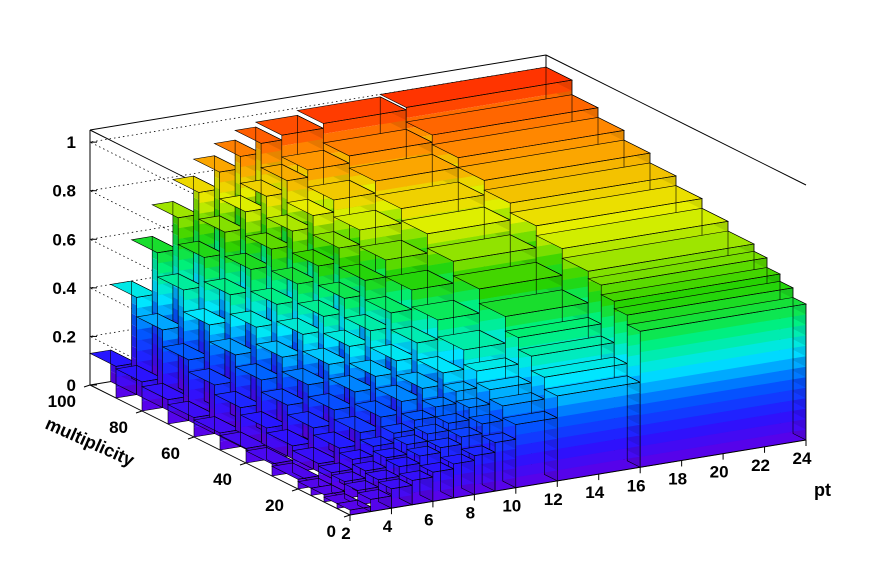 The height and width of the screenshot is (572, 896). What do you see at coordinates (170, 453) in the screenshot?
I see `y-tick-label: 60` at bounding box center [170, 453].